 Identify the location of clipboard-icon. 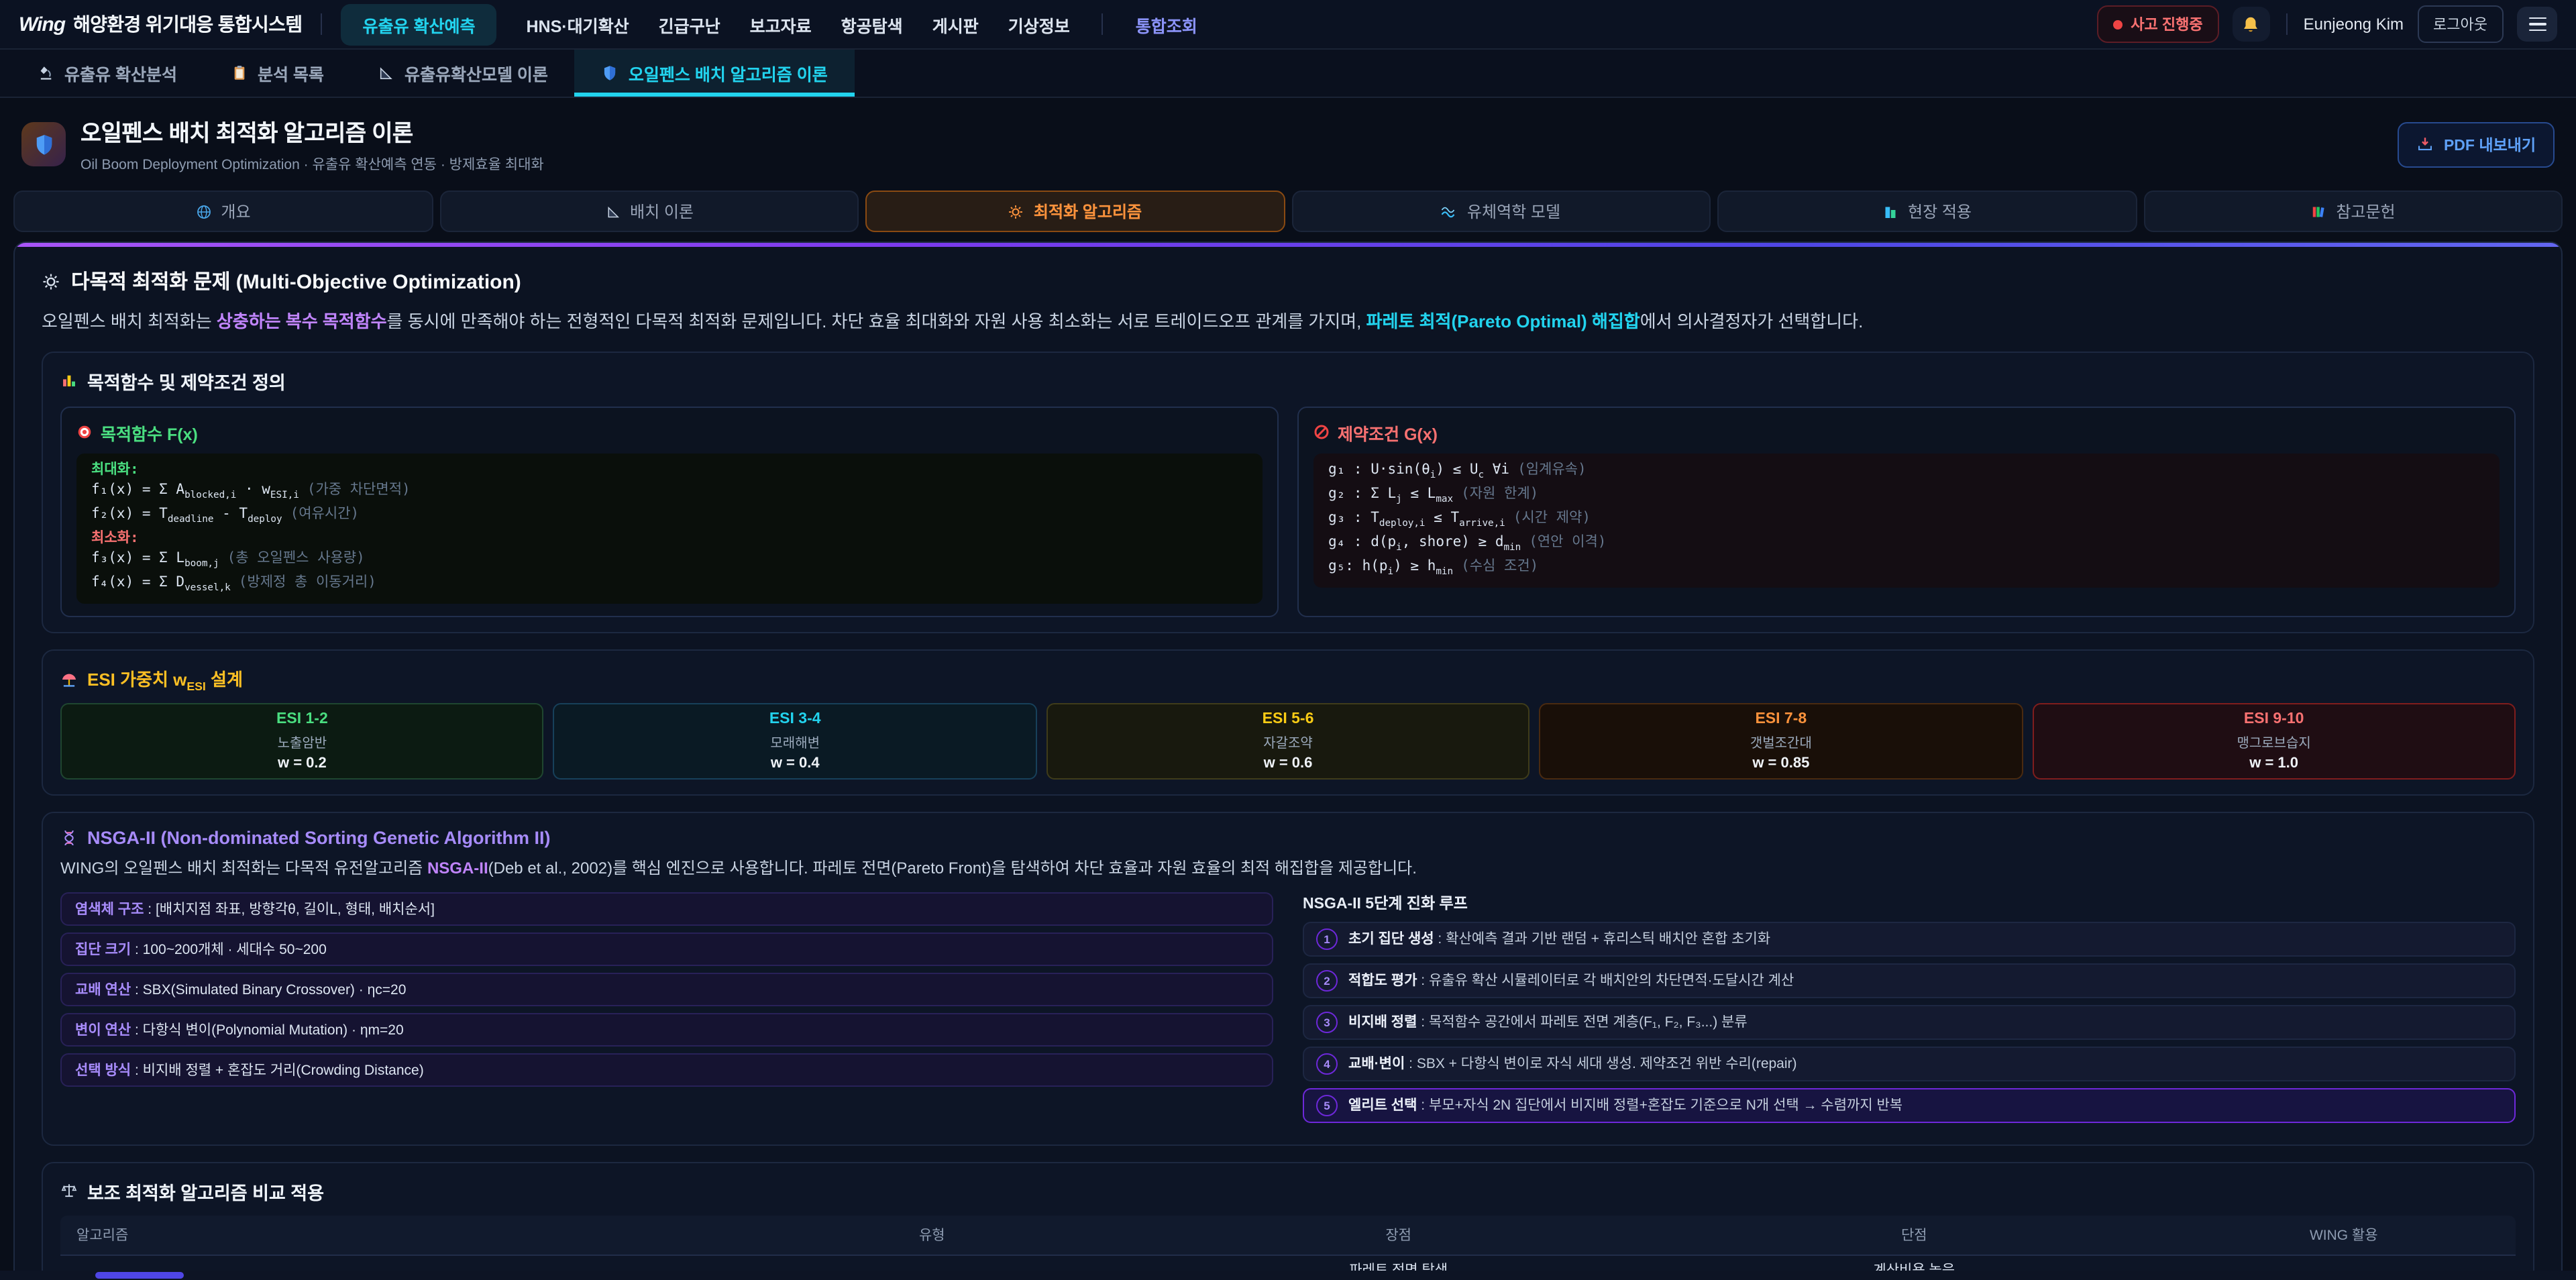
(239, 72).